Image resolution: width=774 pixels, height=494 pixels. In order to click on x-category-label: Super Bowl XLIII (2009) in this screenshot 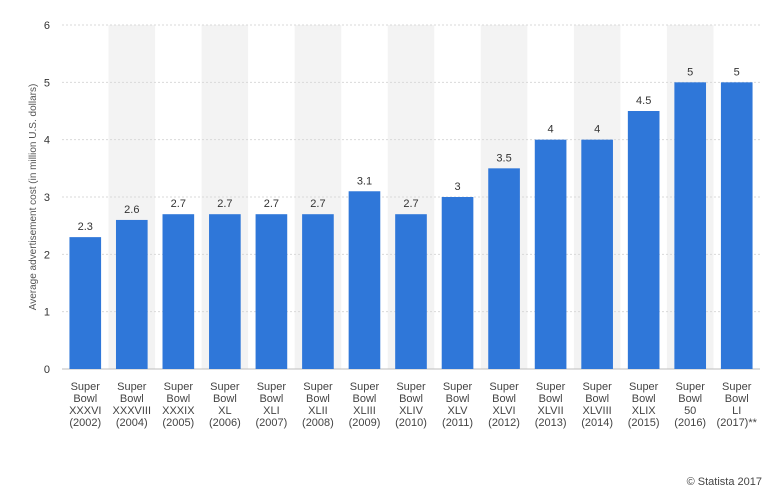, I will do `click(365, 405)`.